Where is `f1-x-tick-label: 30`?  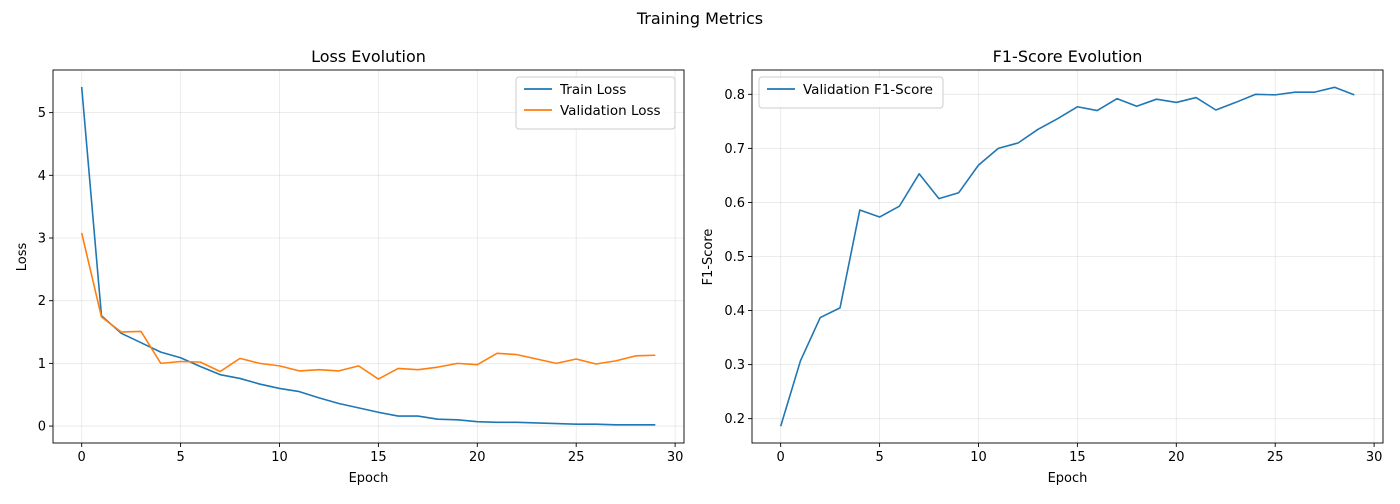 f1-x-tick-label: 30 is located at coordinates (1374, 457).